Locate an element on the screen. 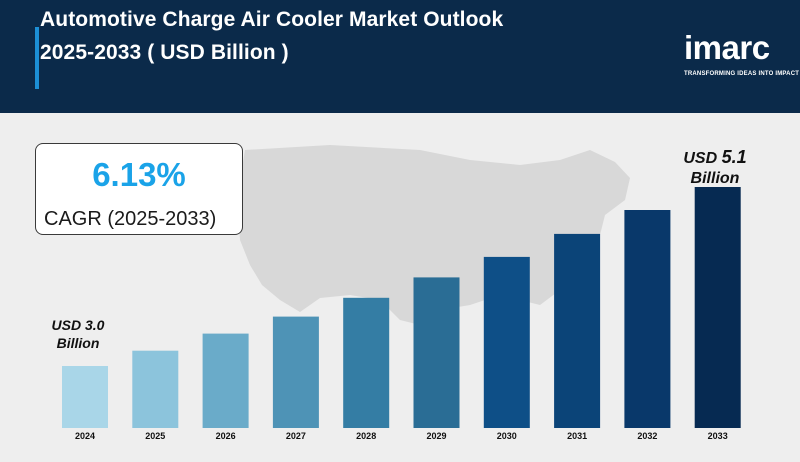 This screenshot has height=462, width=800. bar-2024 is located at coordinates (85, 397).